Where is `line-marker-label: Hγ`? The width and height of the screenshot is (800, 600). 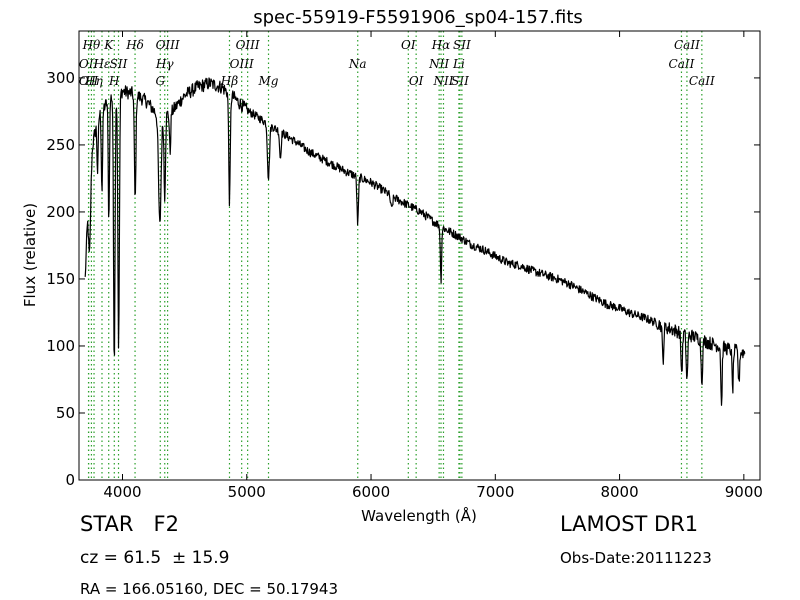
line-marker-label: Hγ is located at coordinates (164, 64).